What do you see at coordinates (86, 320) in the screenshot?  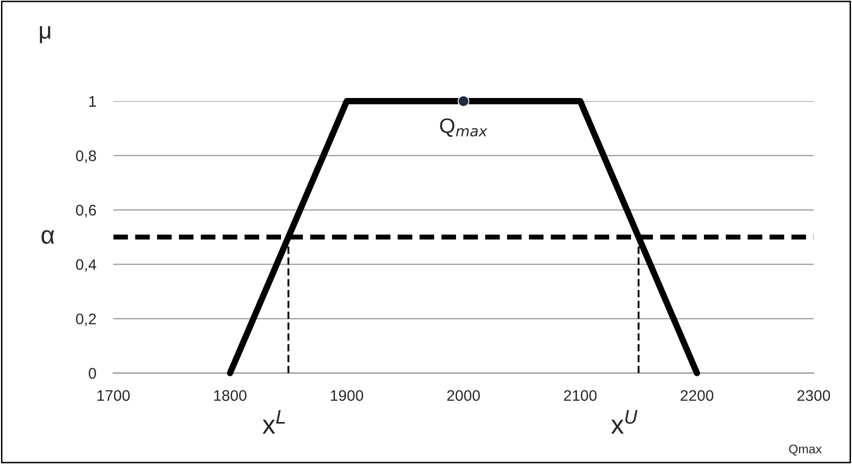 I see `y-tick-label: 0,2` at bounding box center [86, 320].